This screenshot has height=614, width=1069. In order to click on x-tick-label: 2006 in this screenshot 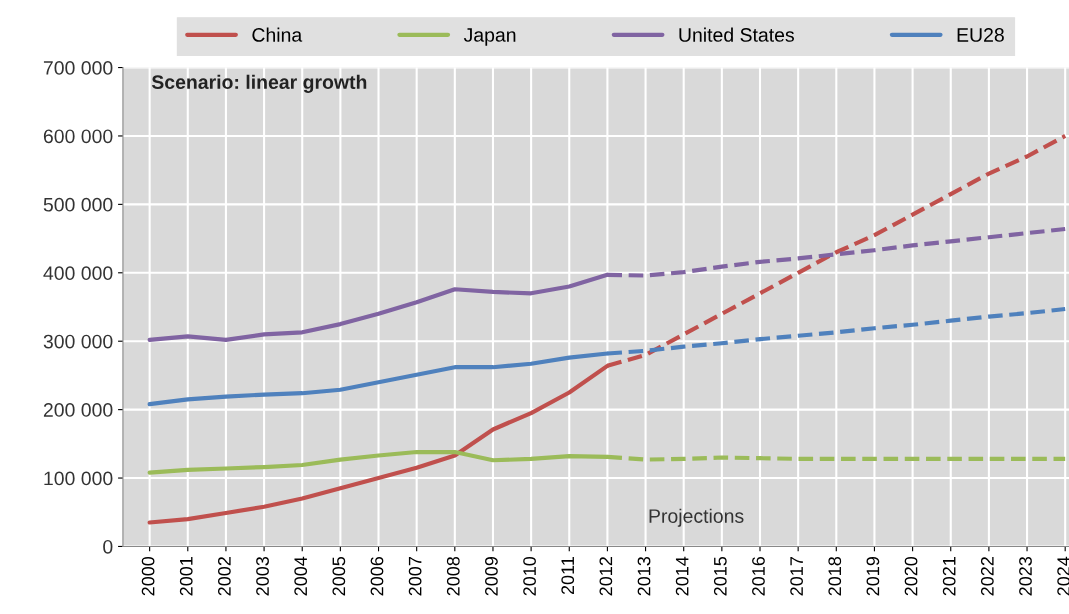, I will do `click(377, 576)`.